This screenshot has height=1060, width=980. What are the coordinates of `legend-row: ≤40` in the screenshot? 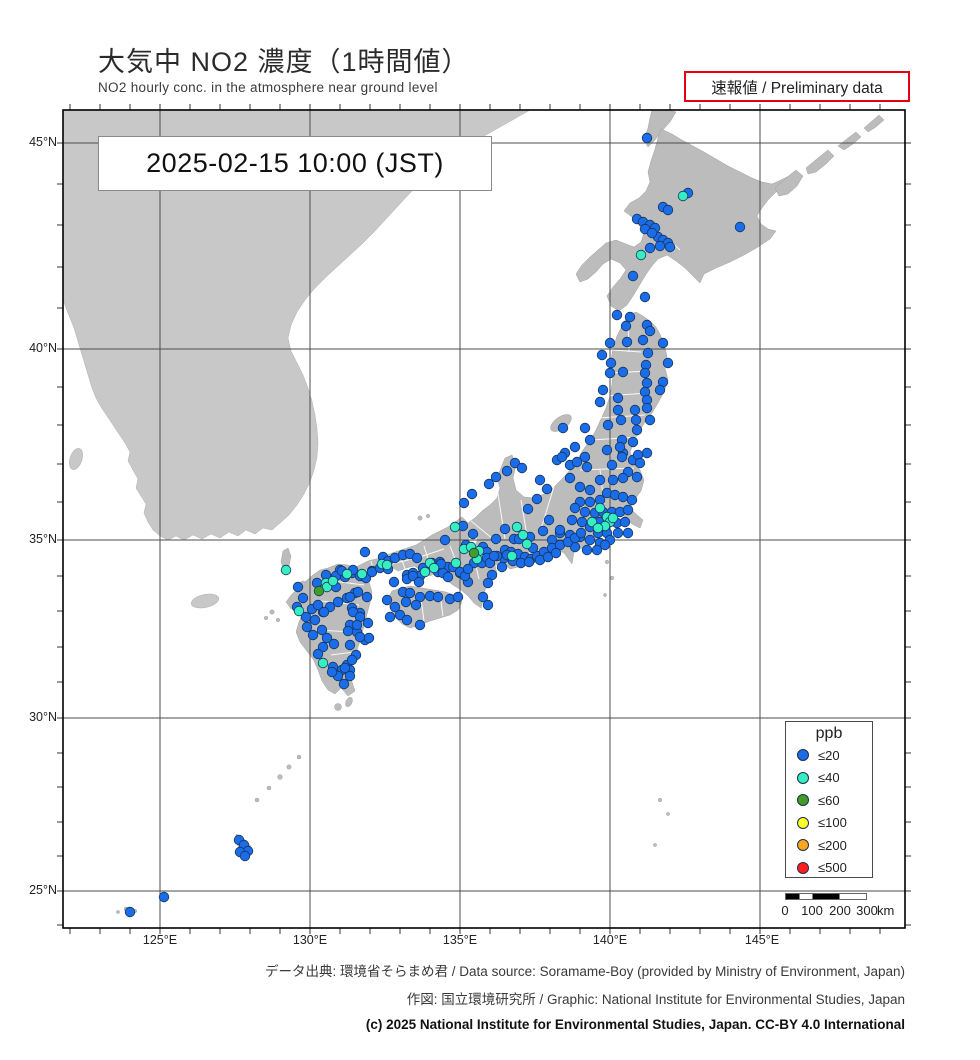 It's located at (829, 778).